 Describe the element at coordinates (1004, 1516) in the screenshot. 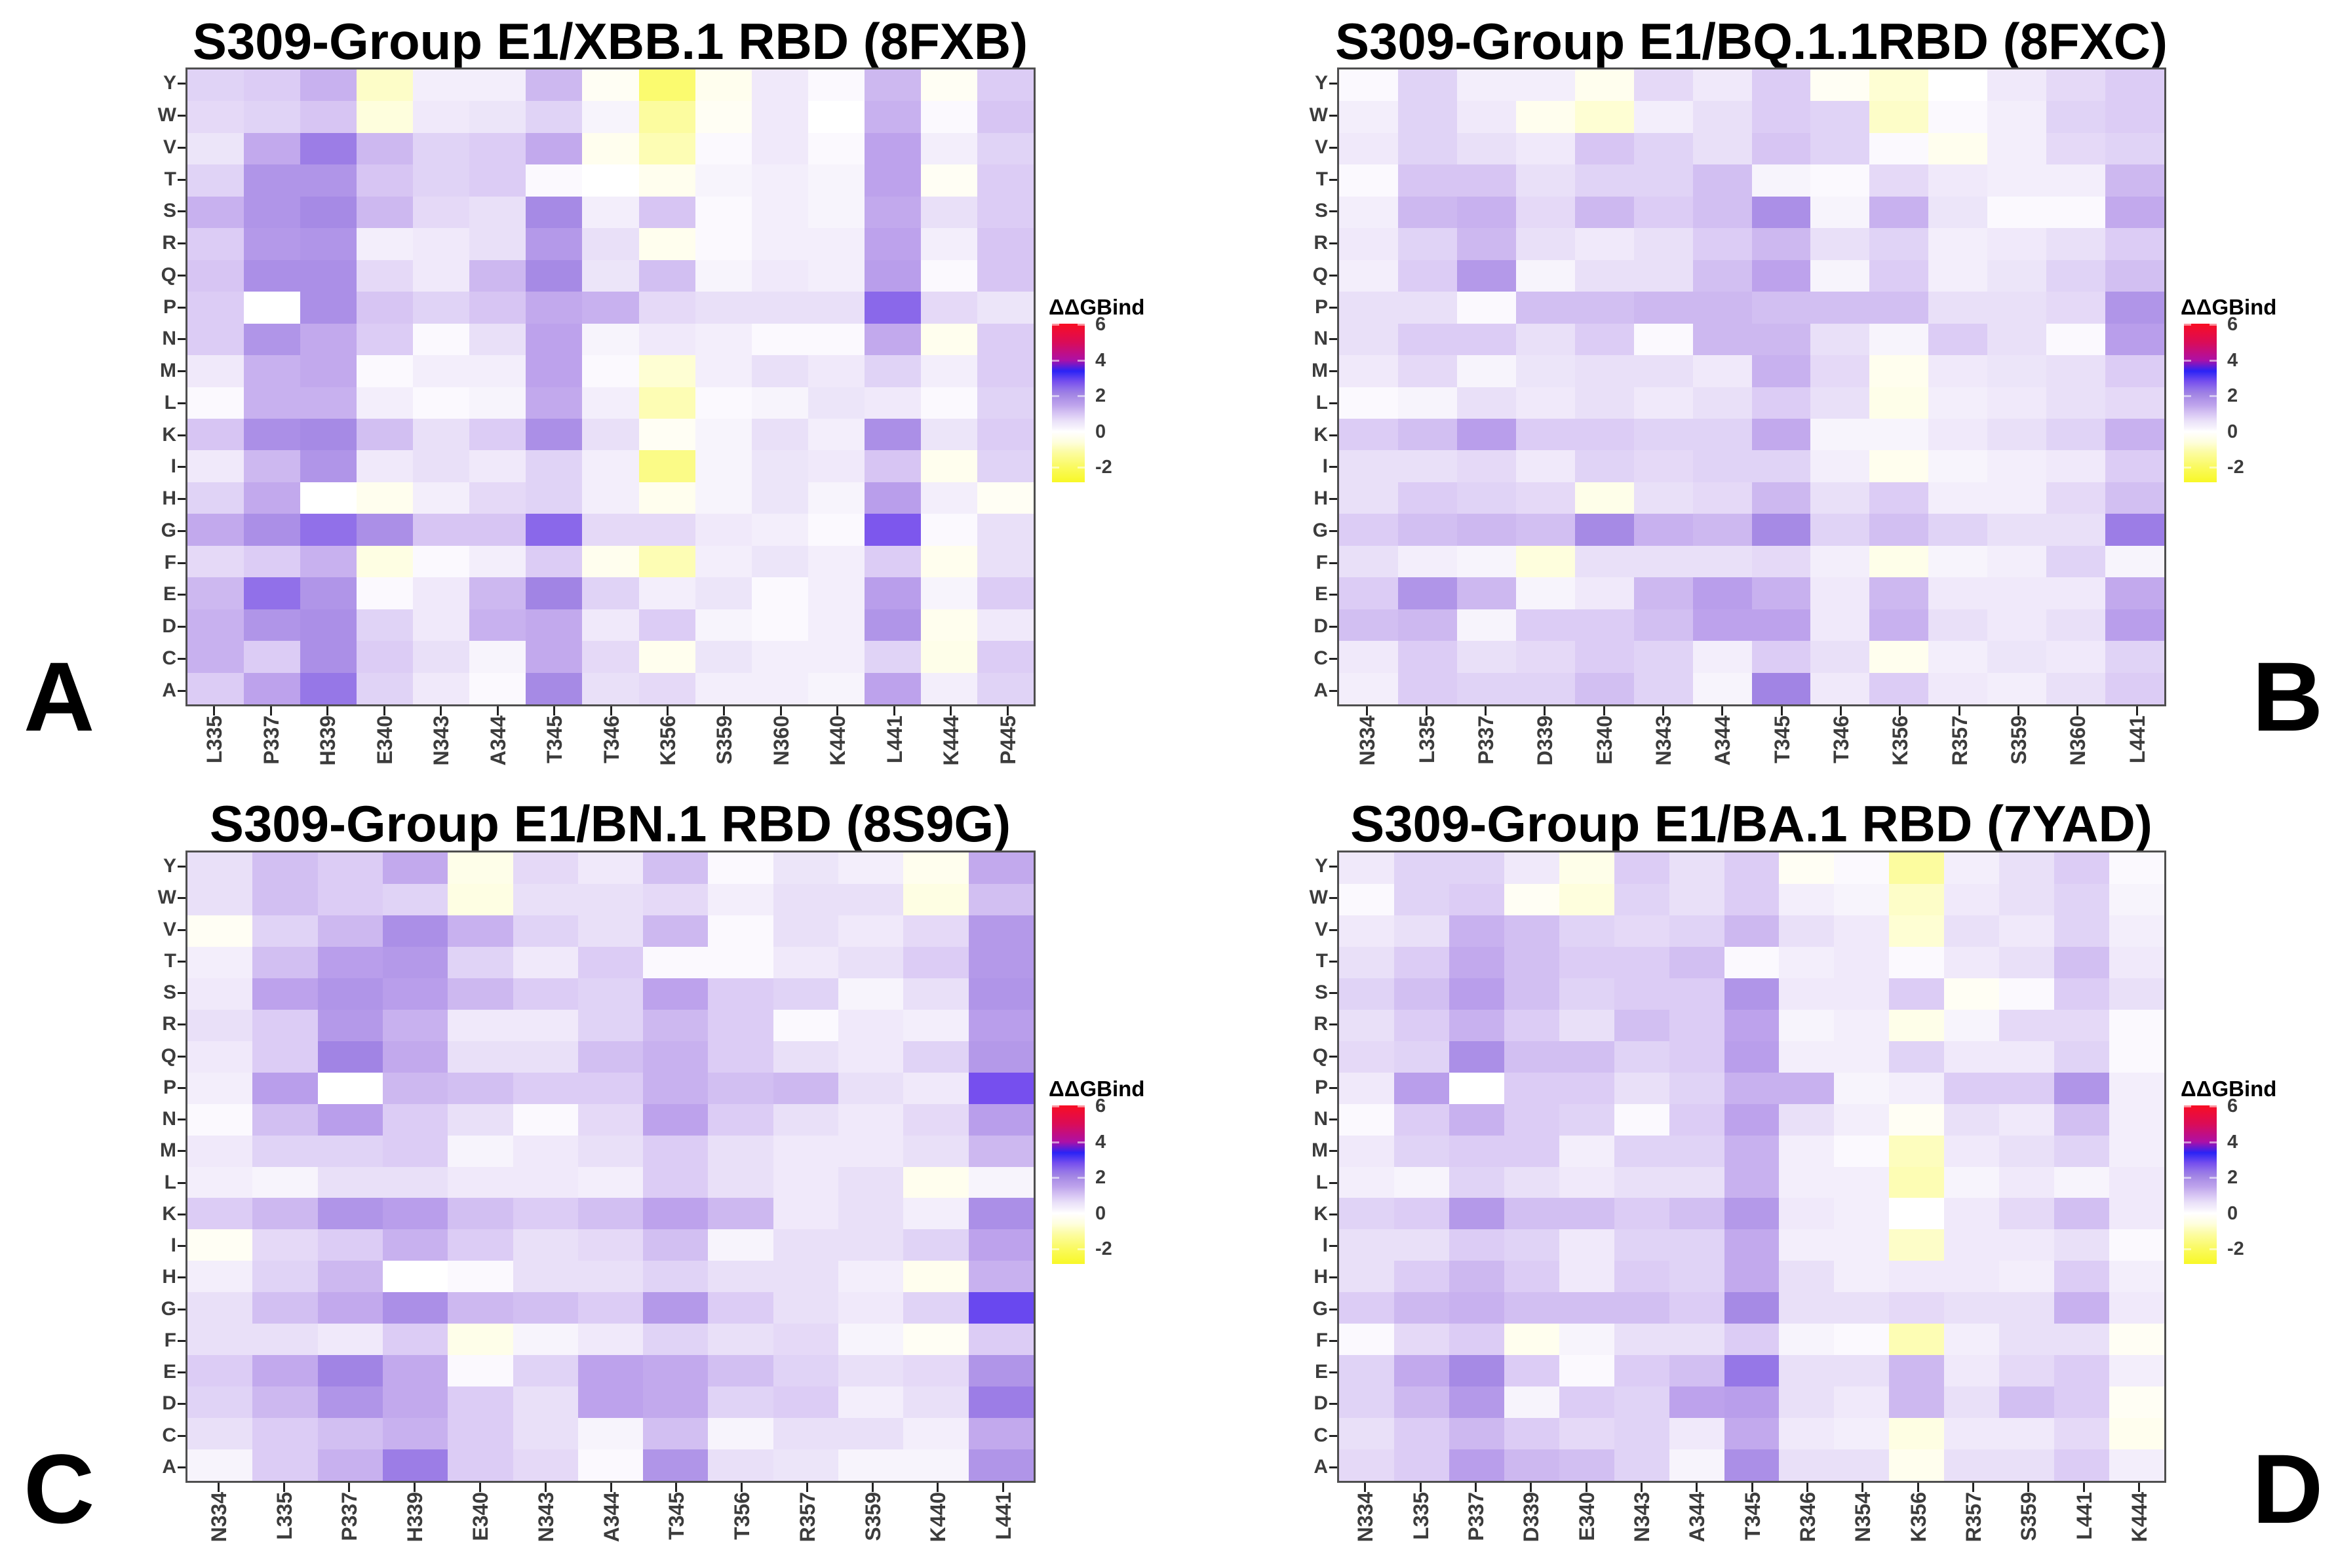

I see `x-axis-label: L441` at that location.